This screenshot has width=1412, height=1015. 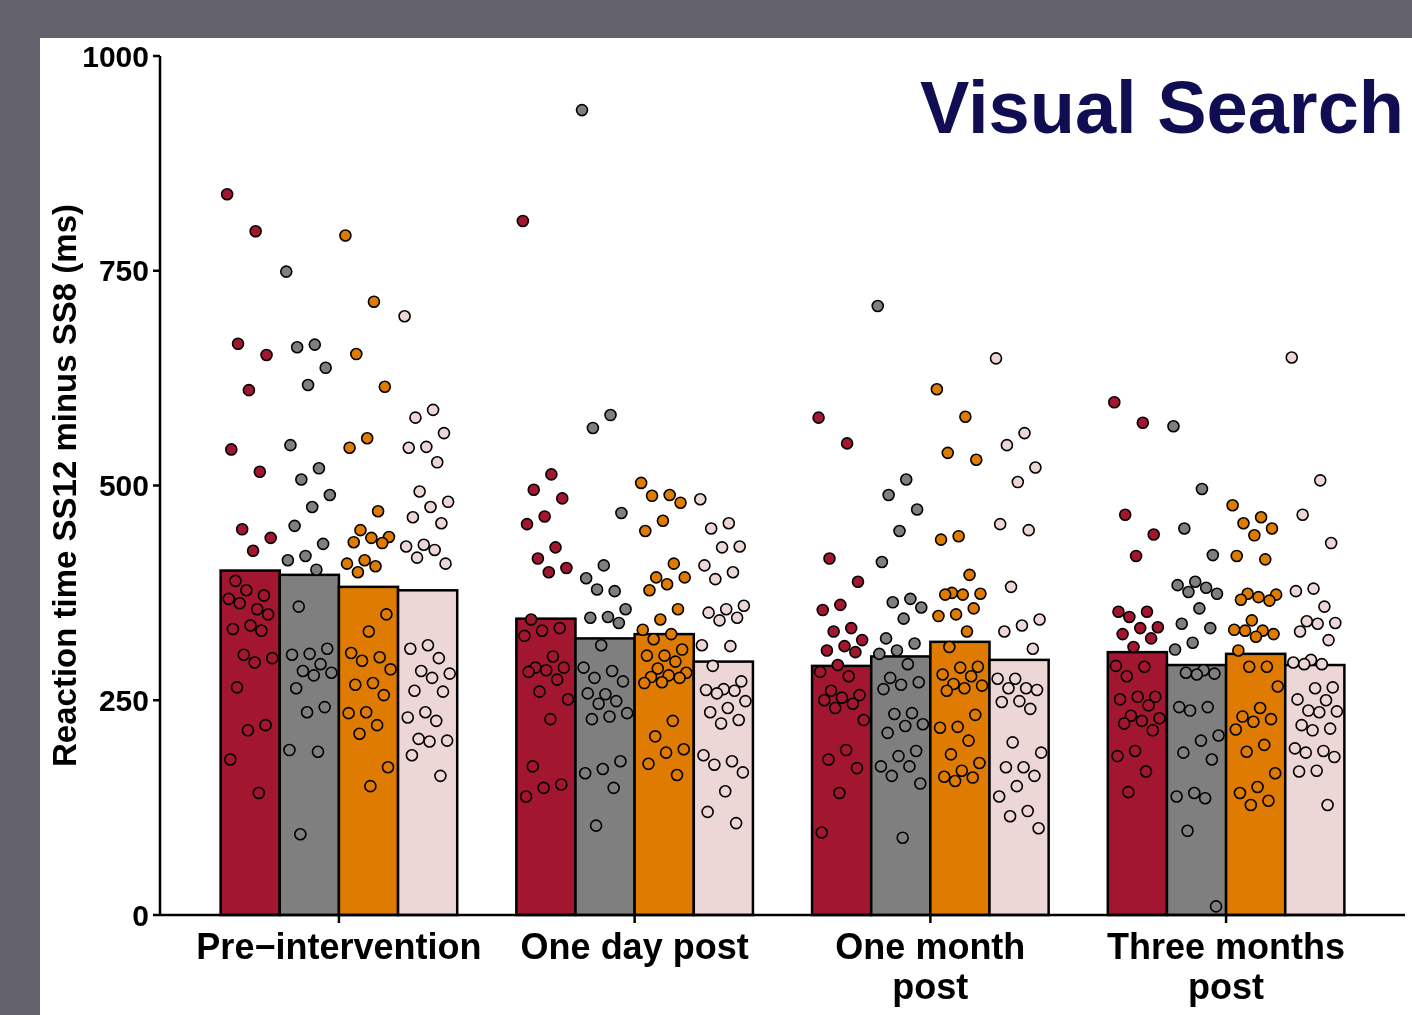 What do you see at coordinates (140, 915) in the screenshot?
I see `y-tick-label: 0` at bounding box center [140, 915].